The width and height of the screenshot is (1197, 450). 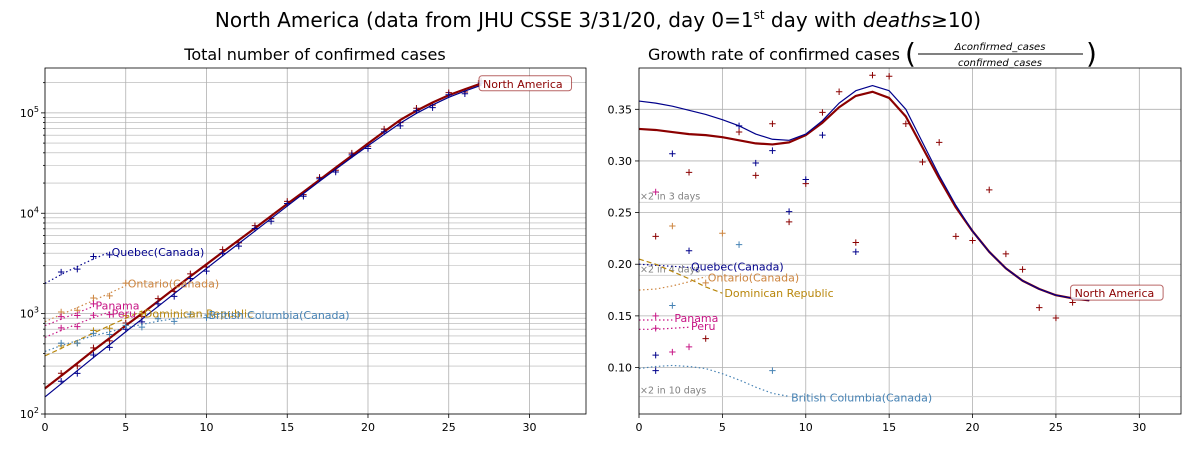 What do you see at coordinates (29, 112) in the screenshot?
I see `y-tick-label: 10⁵` at bounding box center [29, 112].